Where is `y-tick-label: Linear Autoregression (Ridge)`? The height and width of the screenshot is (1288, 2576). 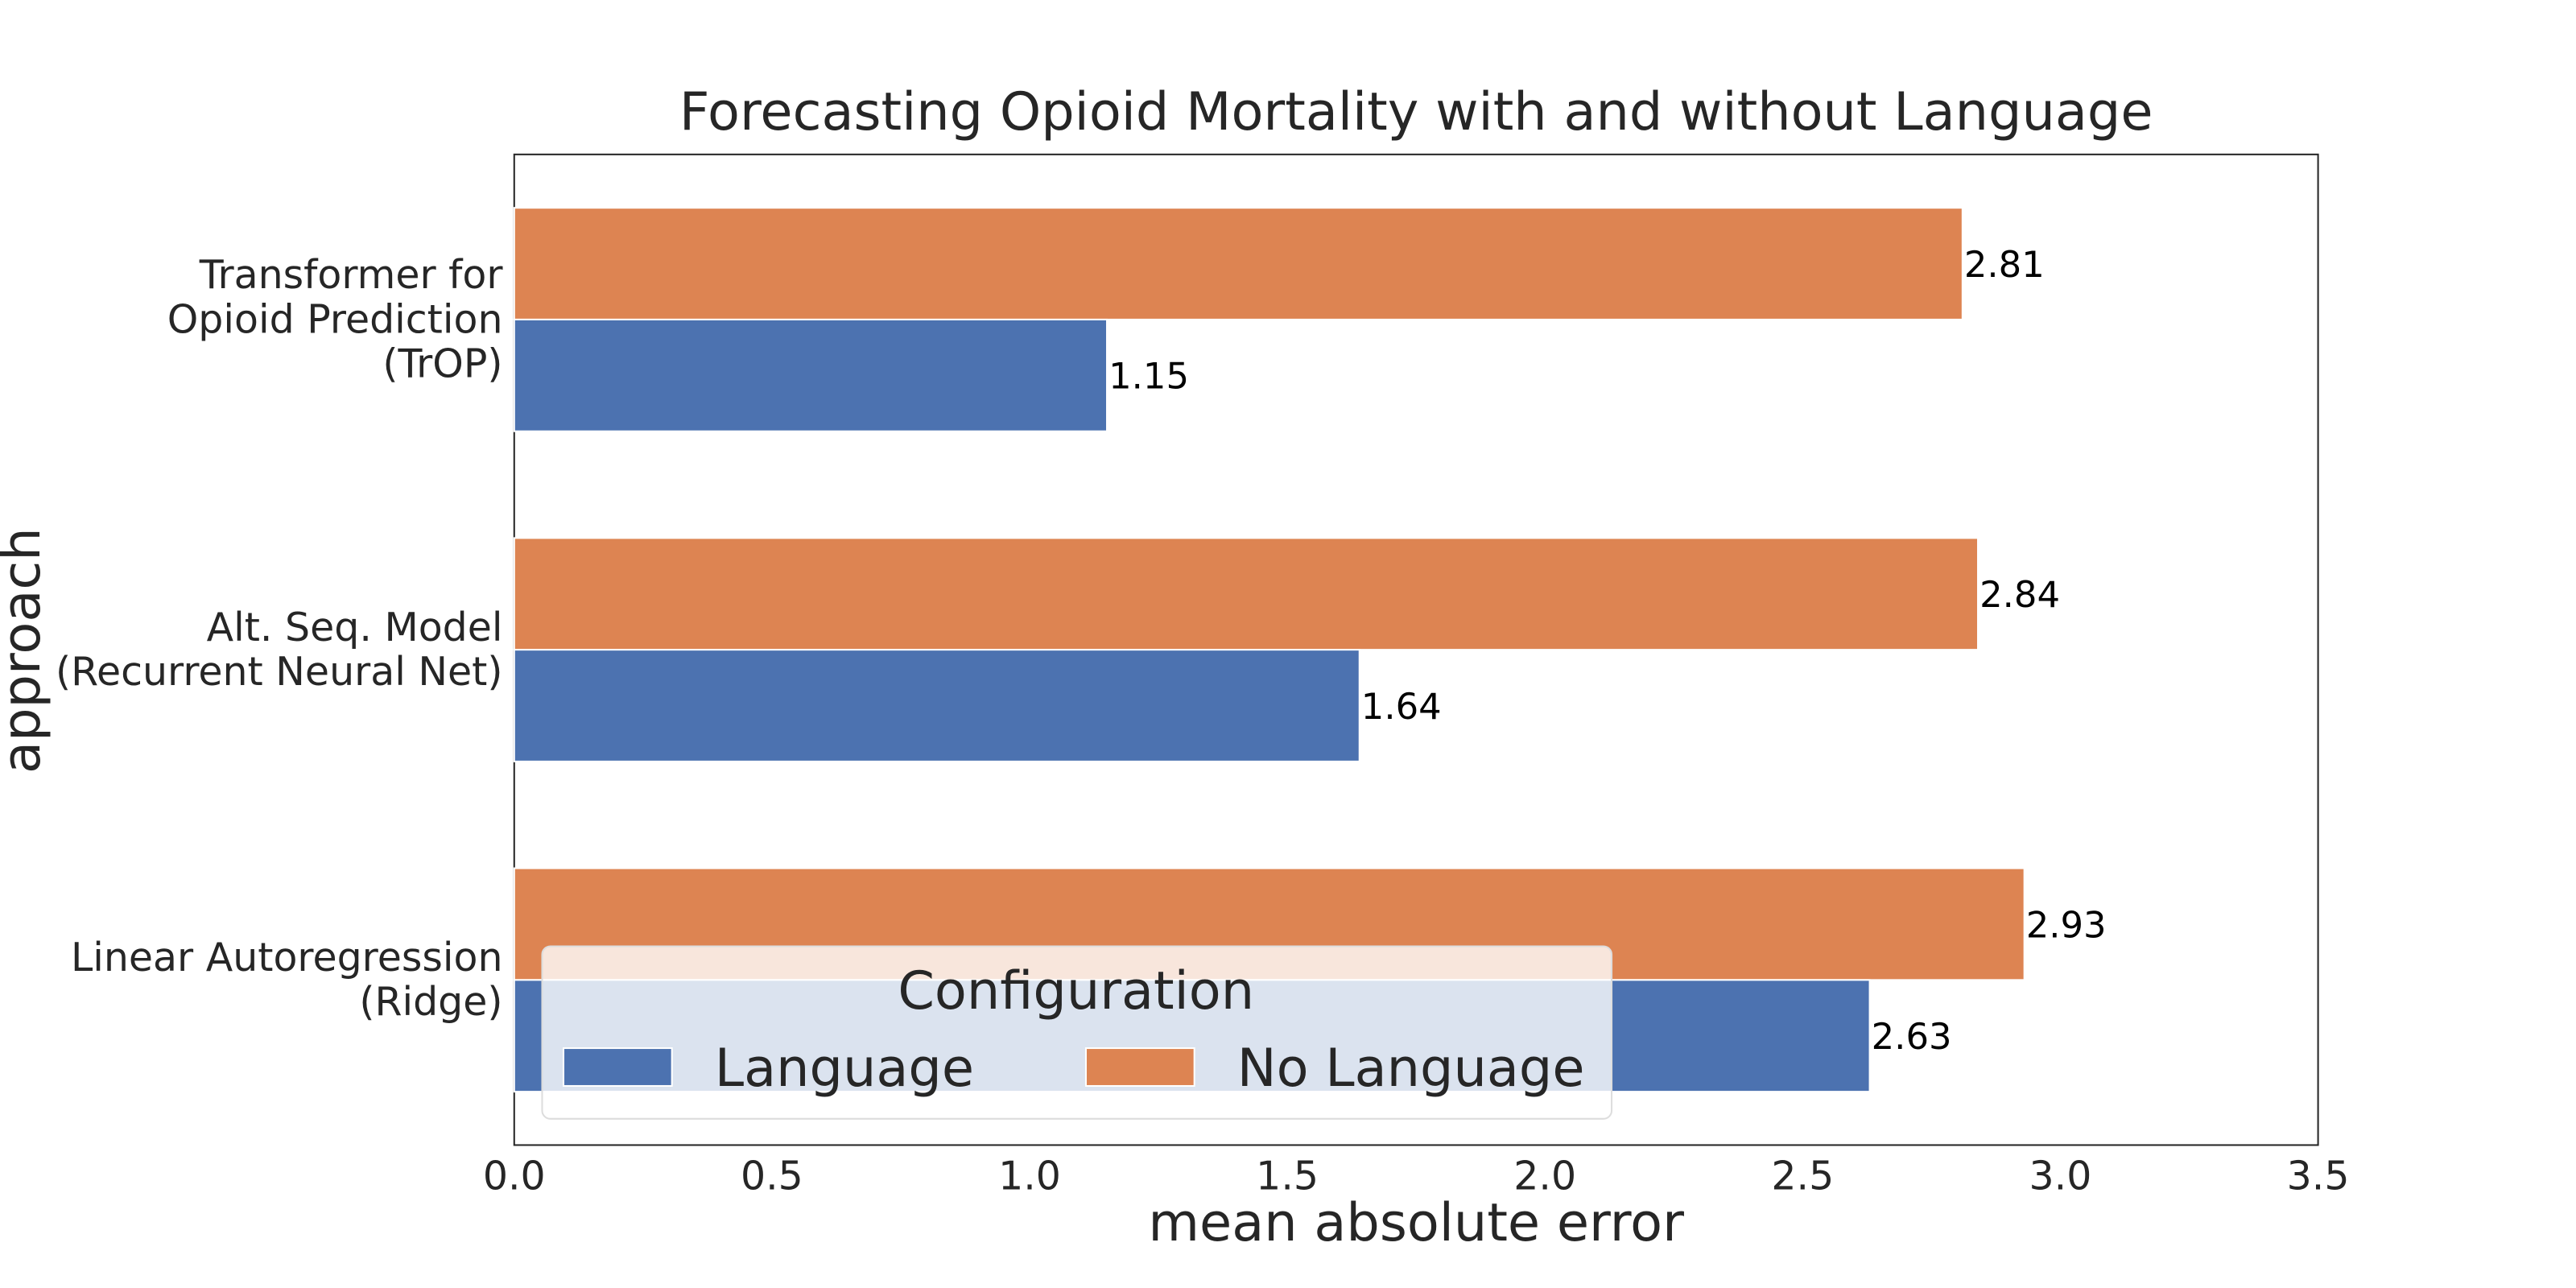 y-tick-label: Linear Autoregression (Ridge) is located at coordinates (287, 980).